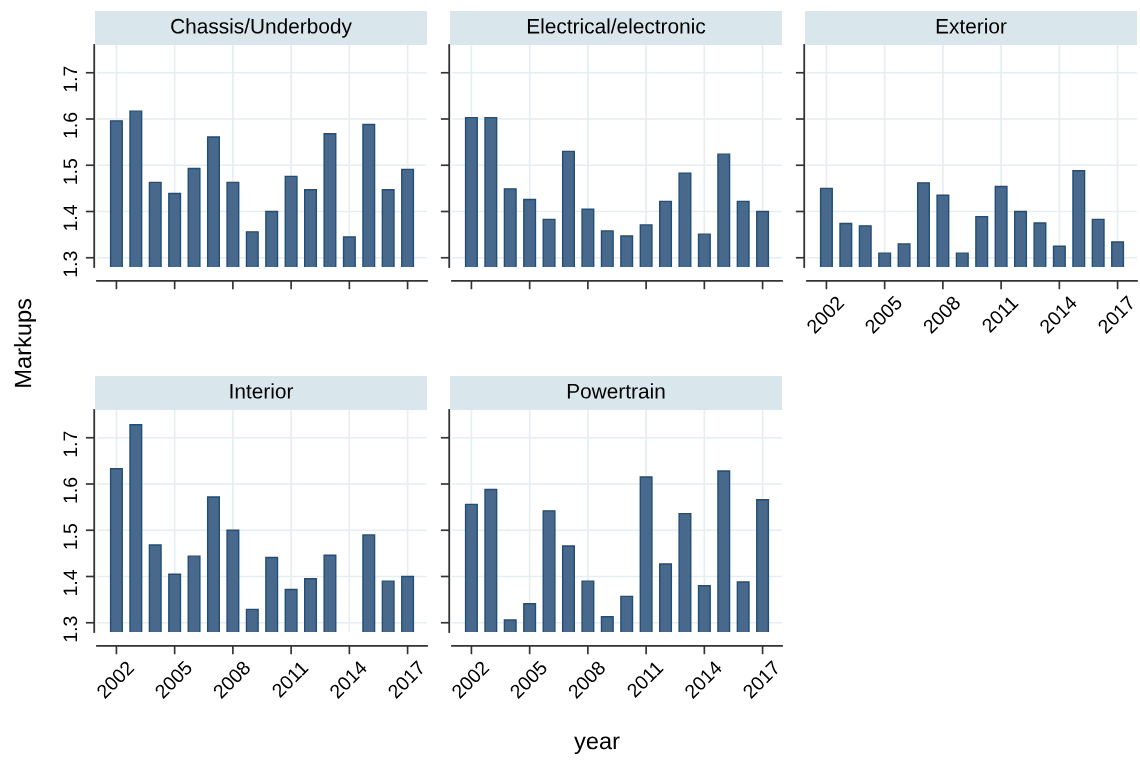 The height and width of the screenshot is (763, 1140). Describe the element at coordinates (597, 745) in the screenshot. I see `x-axis-title: year` at that location.